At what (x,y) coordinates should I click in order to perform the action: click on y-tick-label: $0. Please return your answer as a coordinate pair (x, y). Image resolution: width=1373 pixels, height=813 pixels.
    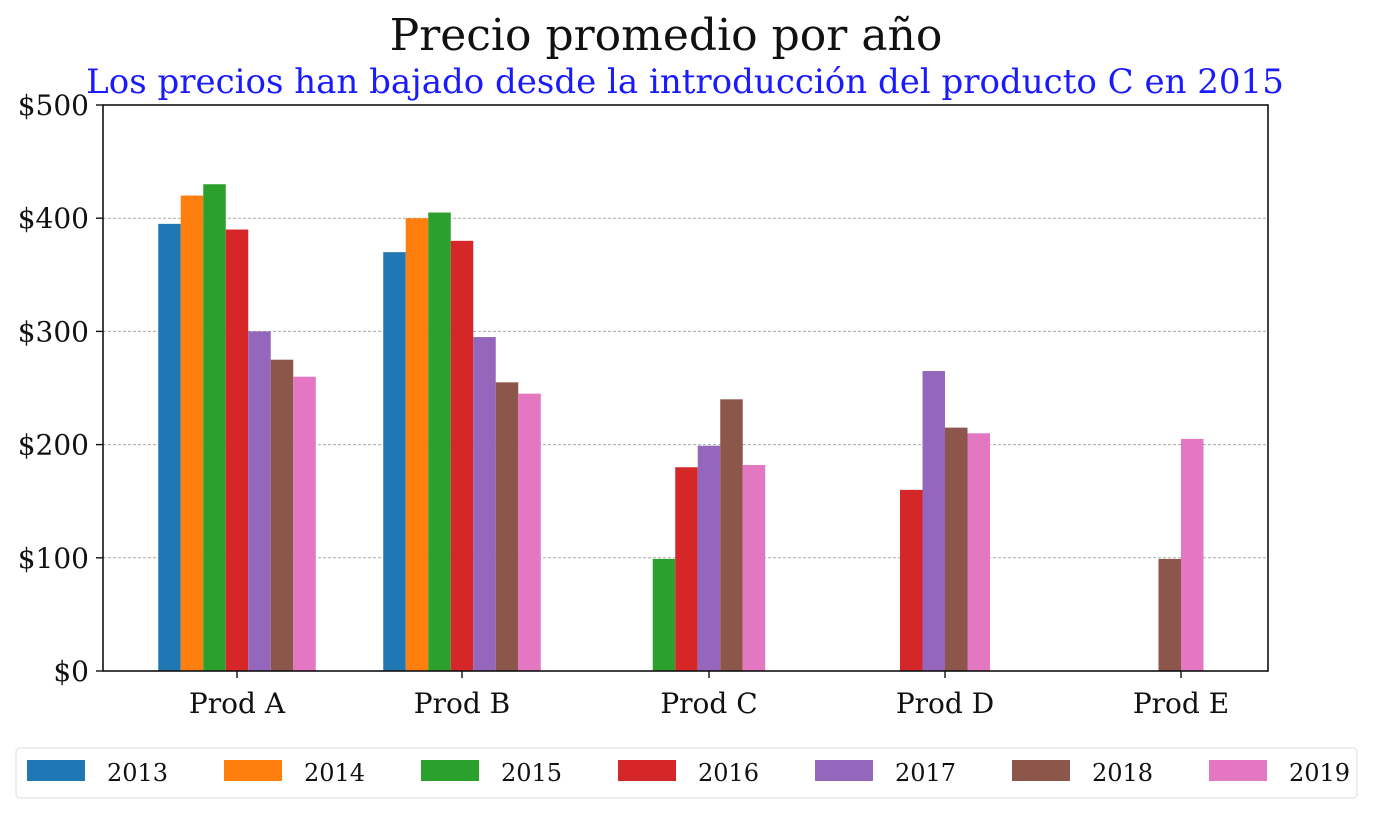
    Looking at the image, I should click on (71, 671).